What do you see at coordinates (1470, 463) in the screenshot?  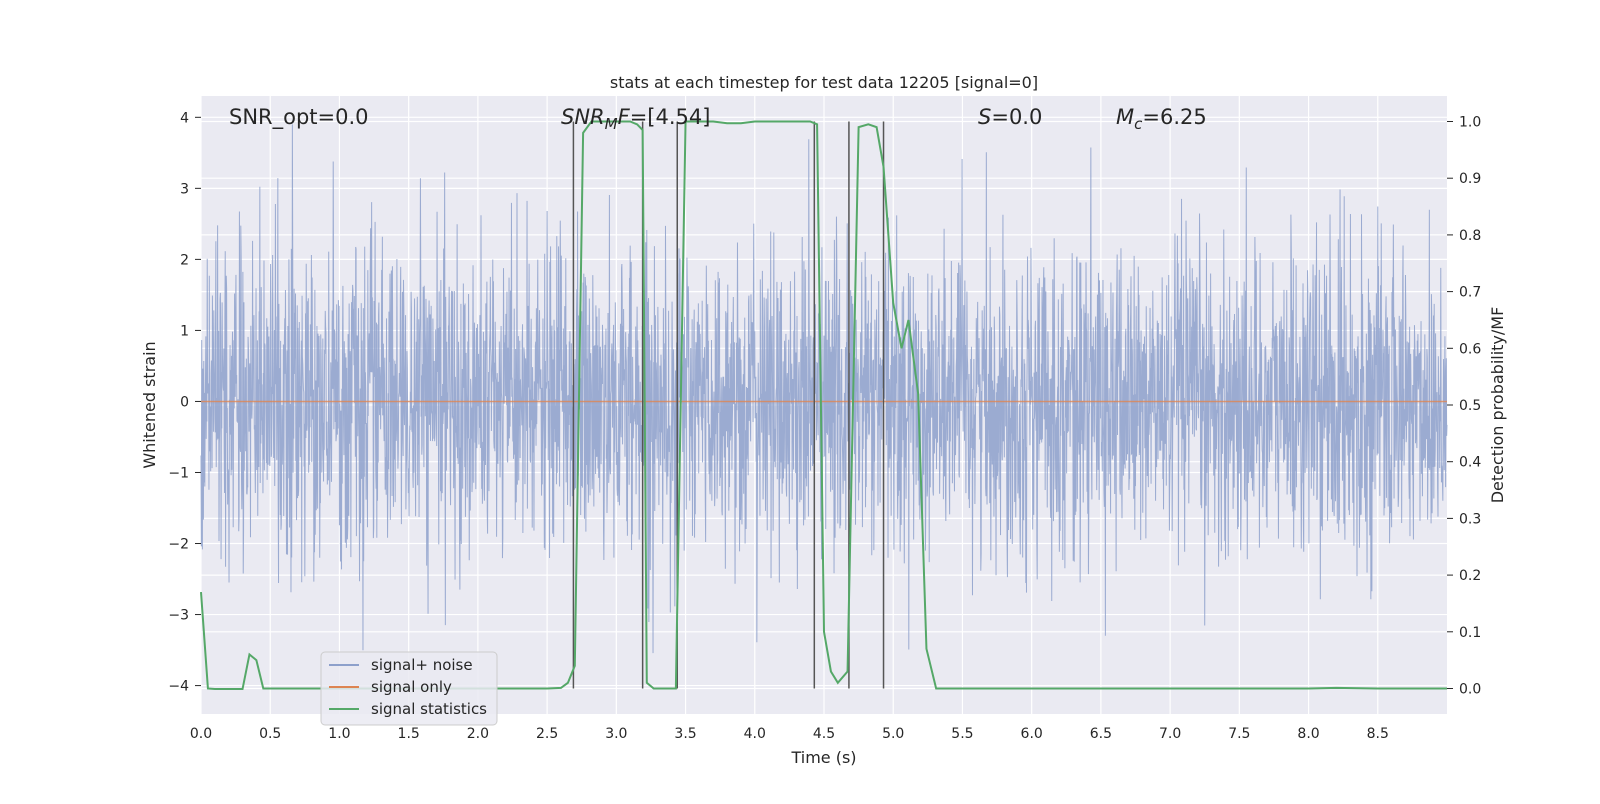 I see `y-right-tick-label: 0.4` at bounding box center [1470, 463].